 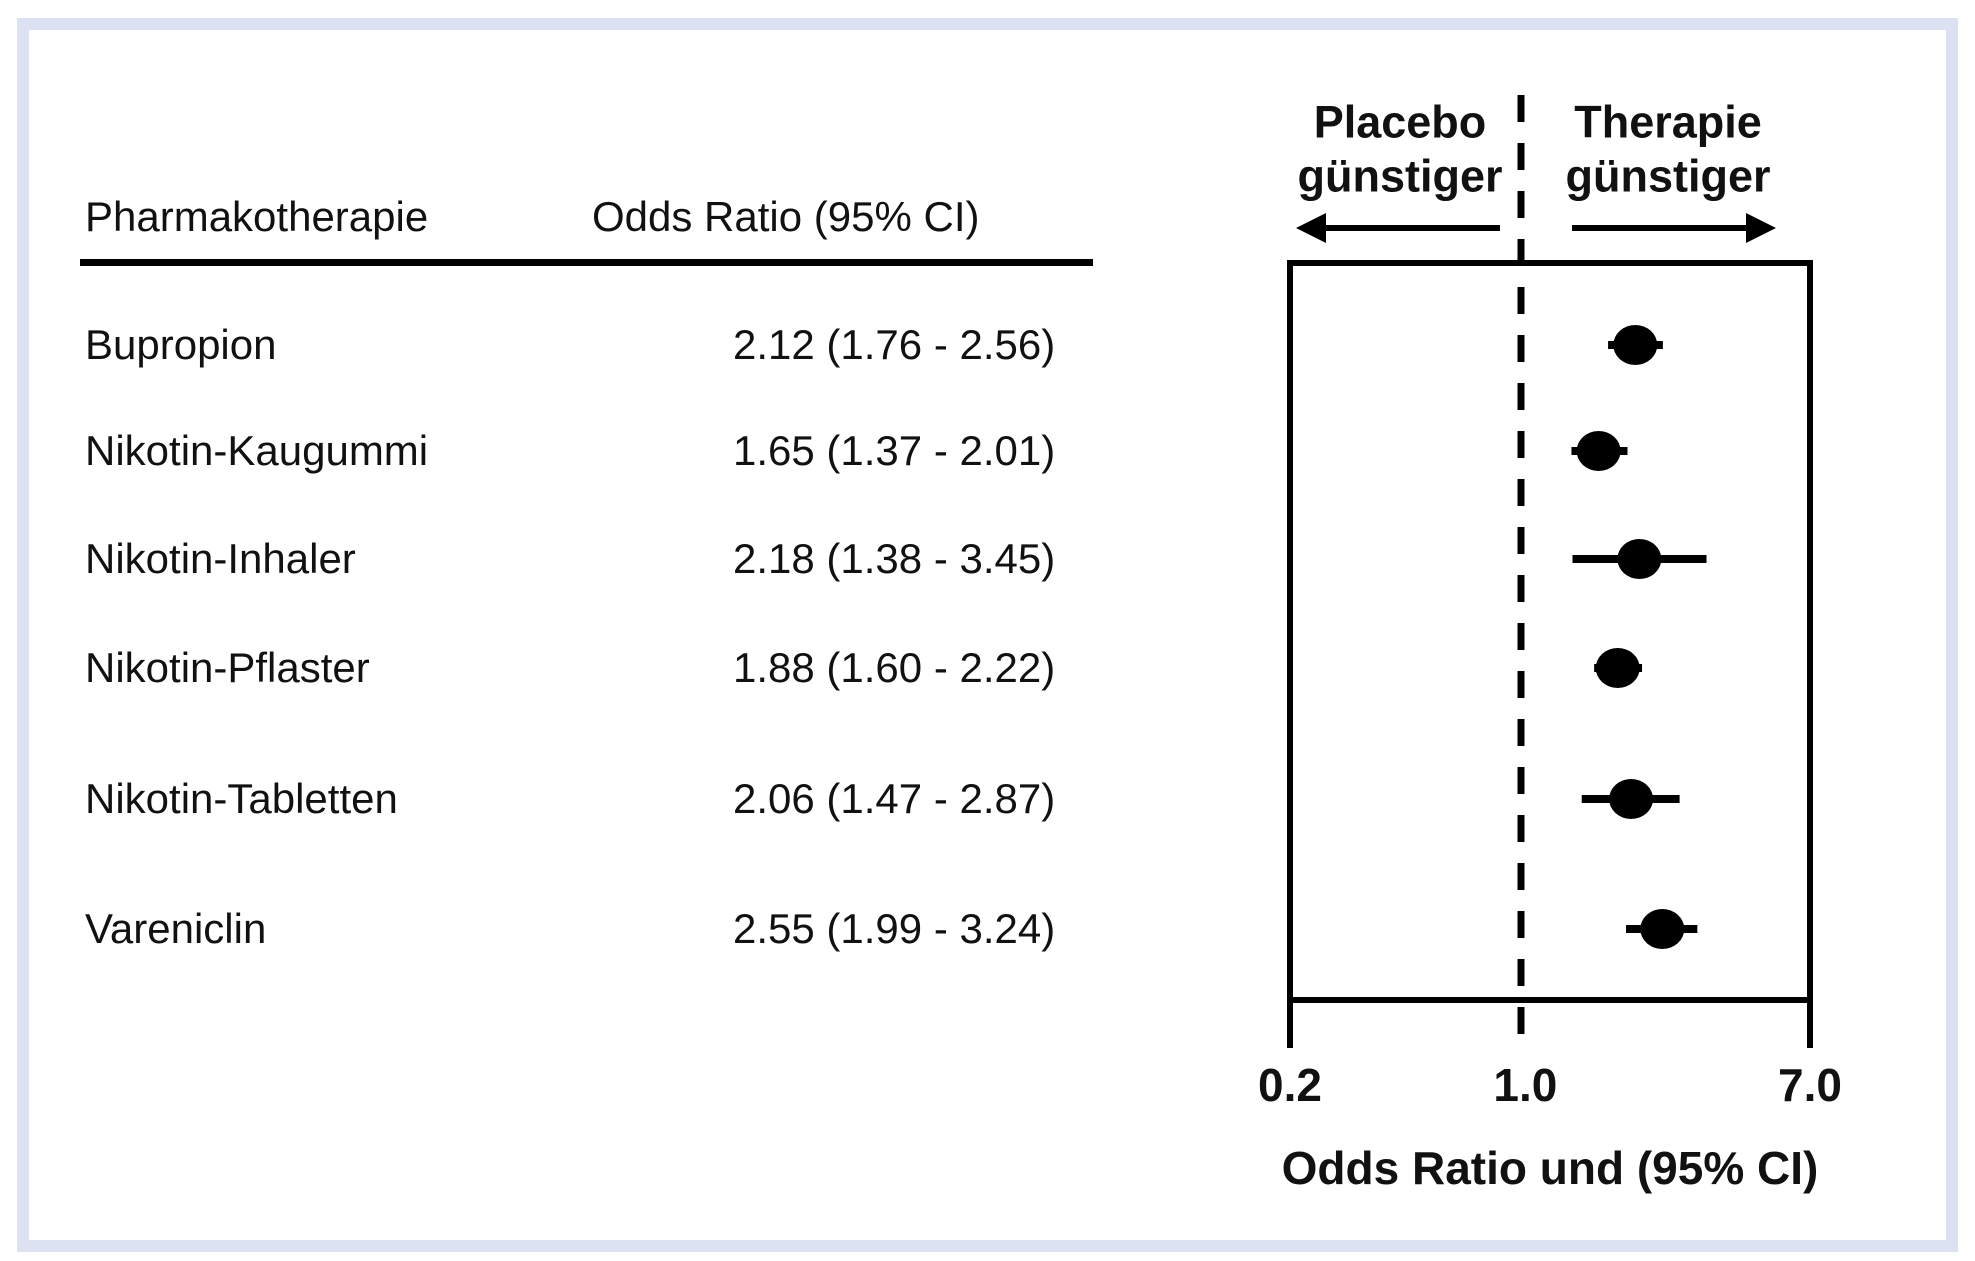 What do you see at coordinates (257, 450) in the screenshot?
I see `row-label: Nikotin-Kaugummi` at bounding box center [257, 450].